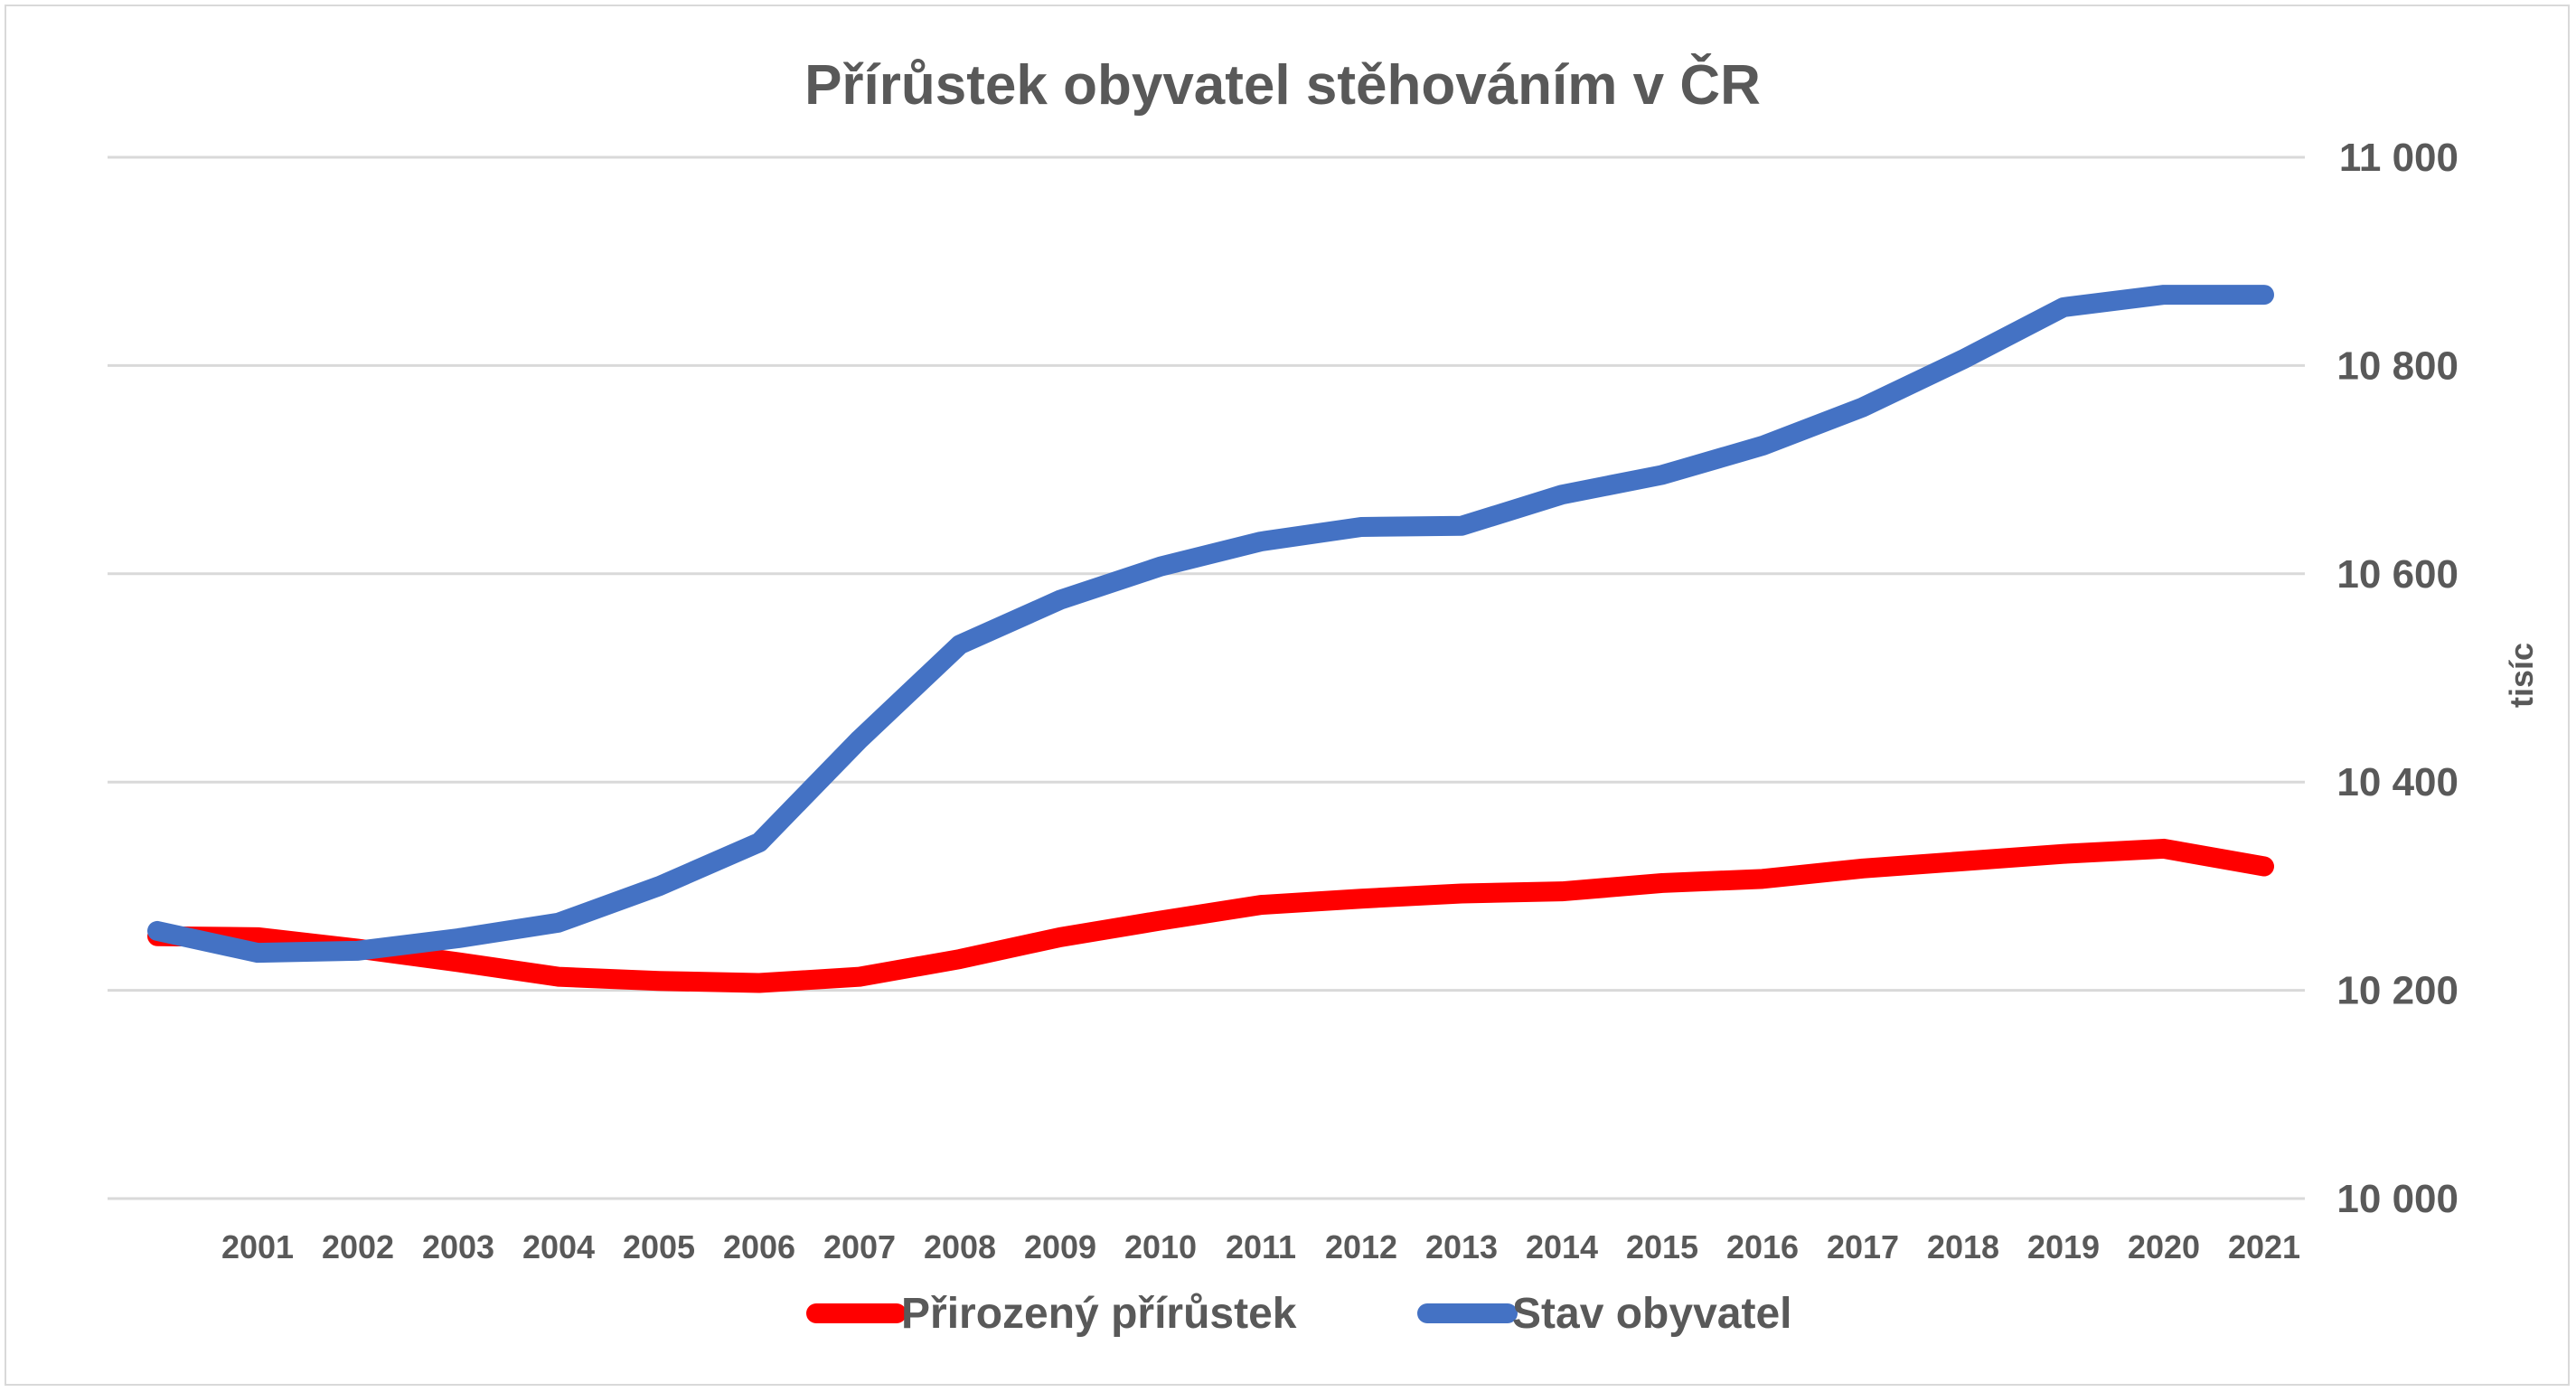 The width and height of the screenshot is (2576, 1392). What do you see at coordinates (759, 1246) in the screenshot?
I see `x-tick-label: 2006` at bounding box center [759, 1246].